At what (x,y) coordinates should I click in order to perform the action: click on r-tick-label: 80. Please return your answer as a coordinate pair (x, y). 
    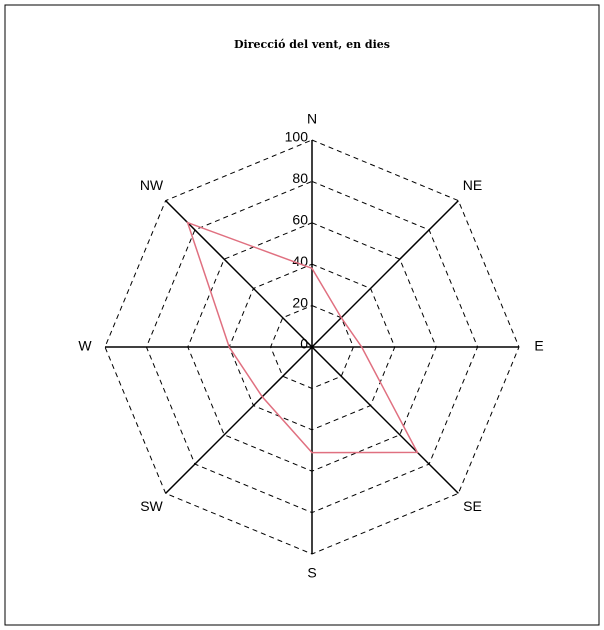
    Looking at the image, I should click on (300, 178).